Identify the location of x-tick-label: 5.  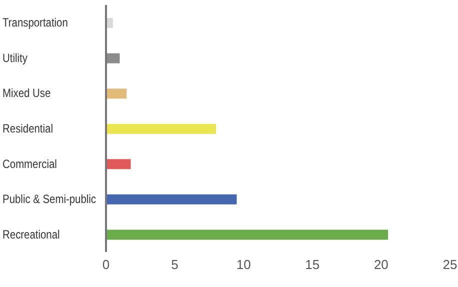
(174, 264).